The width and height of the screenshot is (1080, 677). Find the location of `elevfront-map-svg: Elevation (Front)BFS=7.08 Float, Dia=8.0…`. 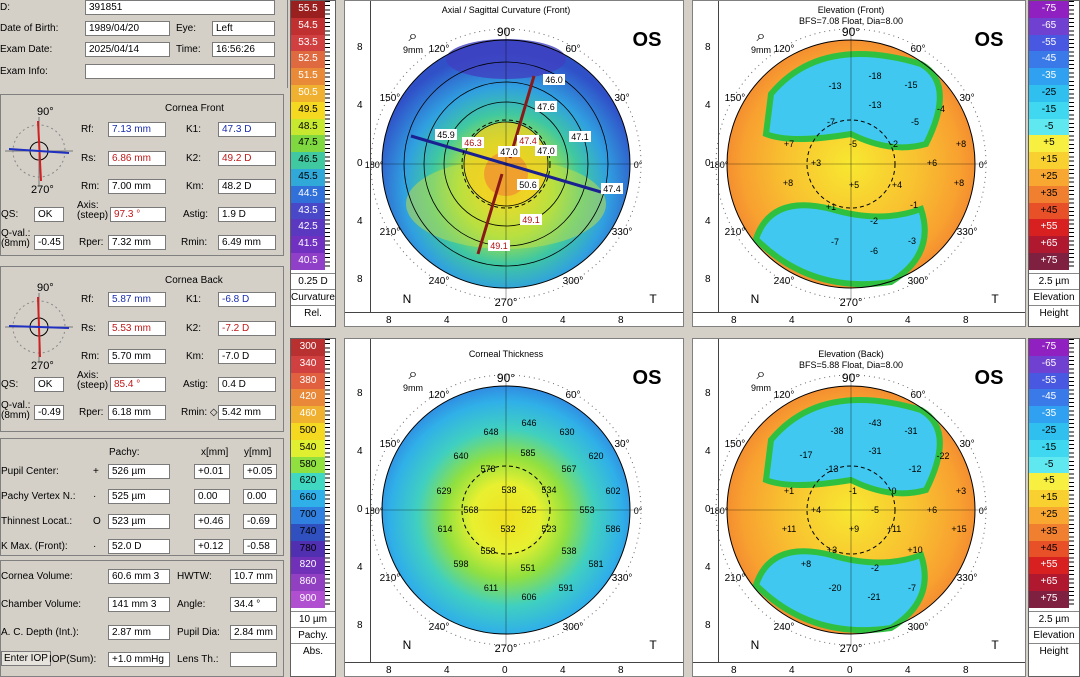

elevfront-map-svg: Elevation (Front)BFS=7.08 Float, Dia=8.0… is located at coordinates (859, 163).